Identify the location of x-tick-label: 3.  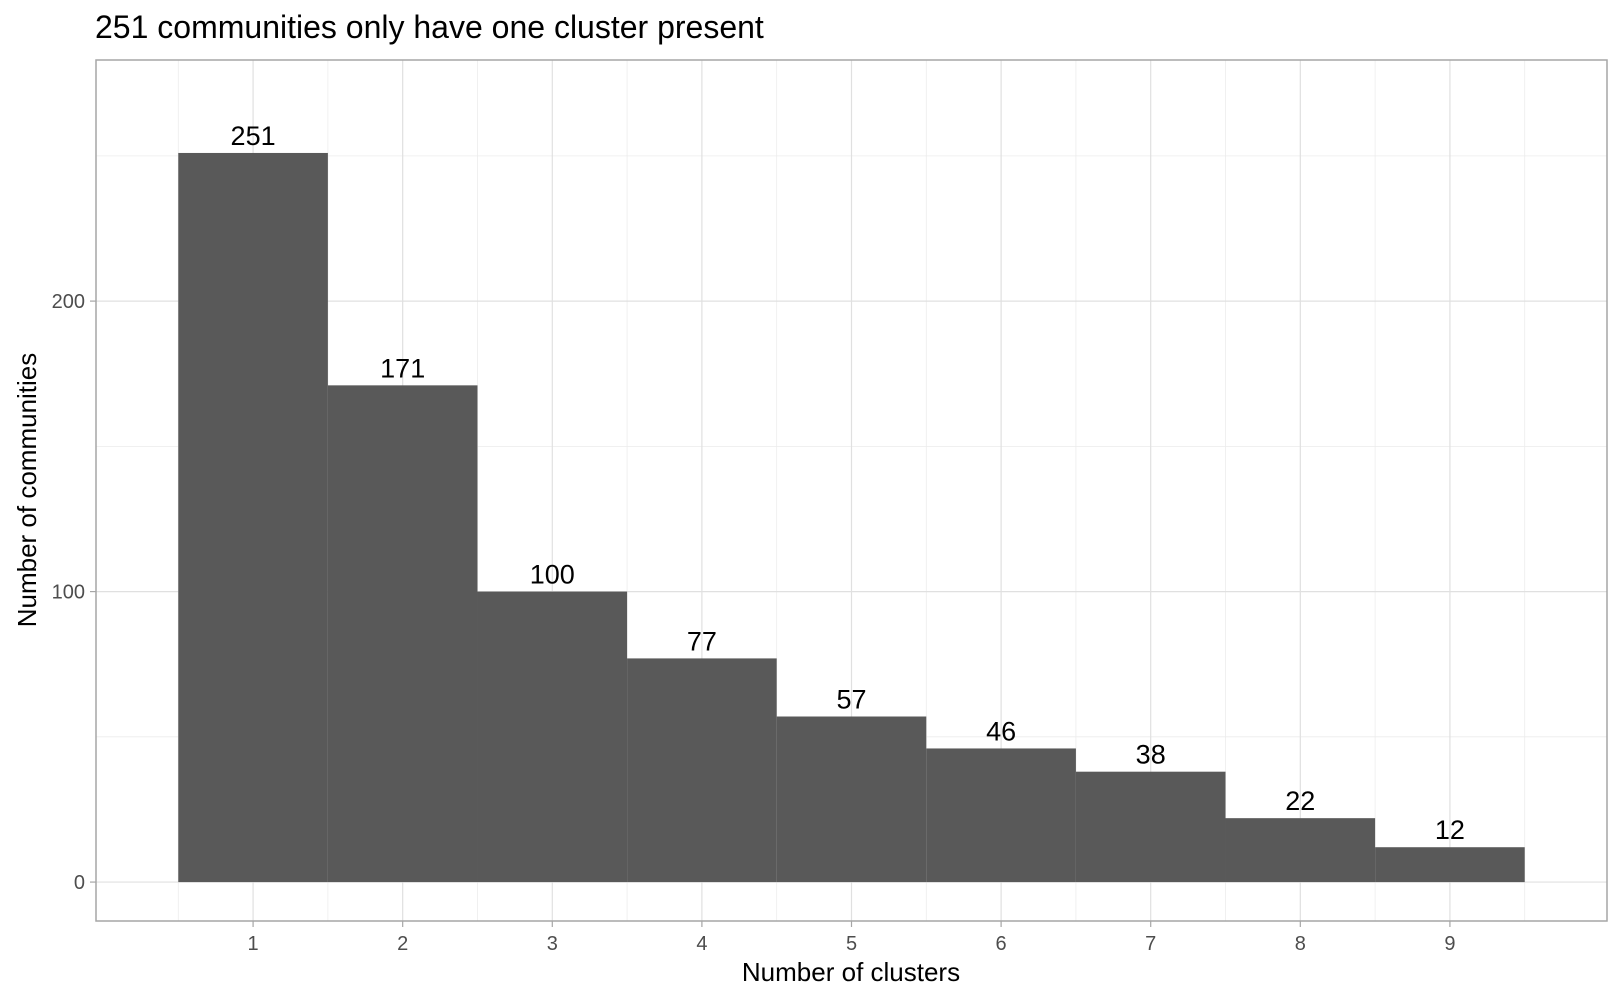
(552, 944).